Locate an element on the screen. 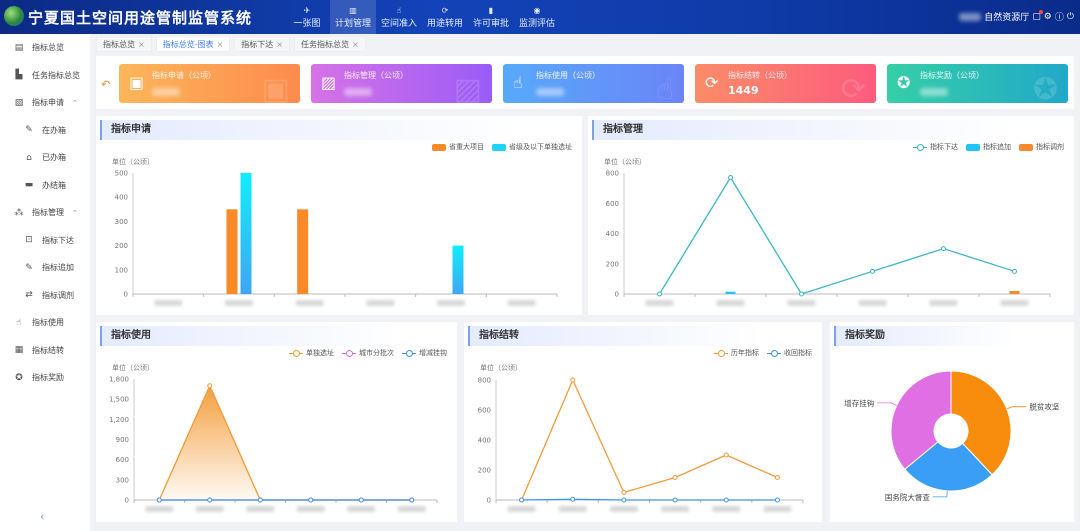 This screenshot has height=531, width=1080. tab: 指标下达 × is located at coordinates (262, 44).